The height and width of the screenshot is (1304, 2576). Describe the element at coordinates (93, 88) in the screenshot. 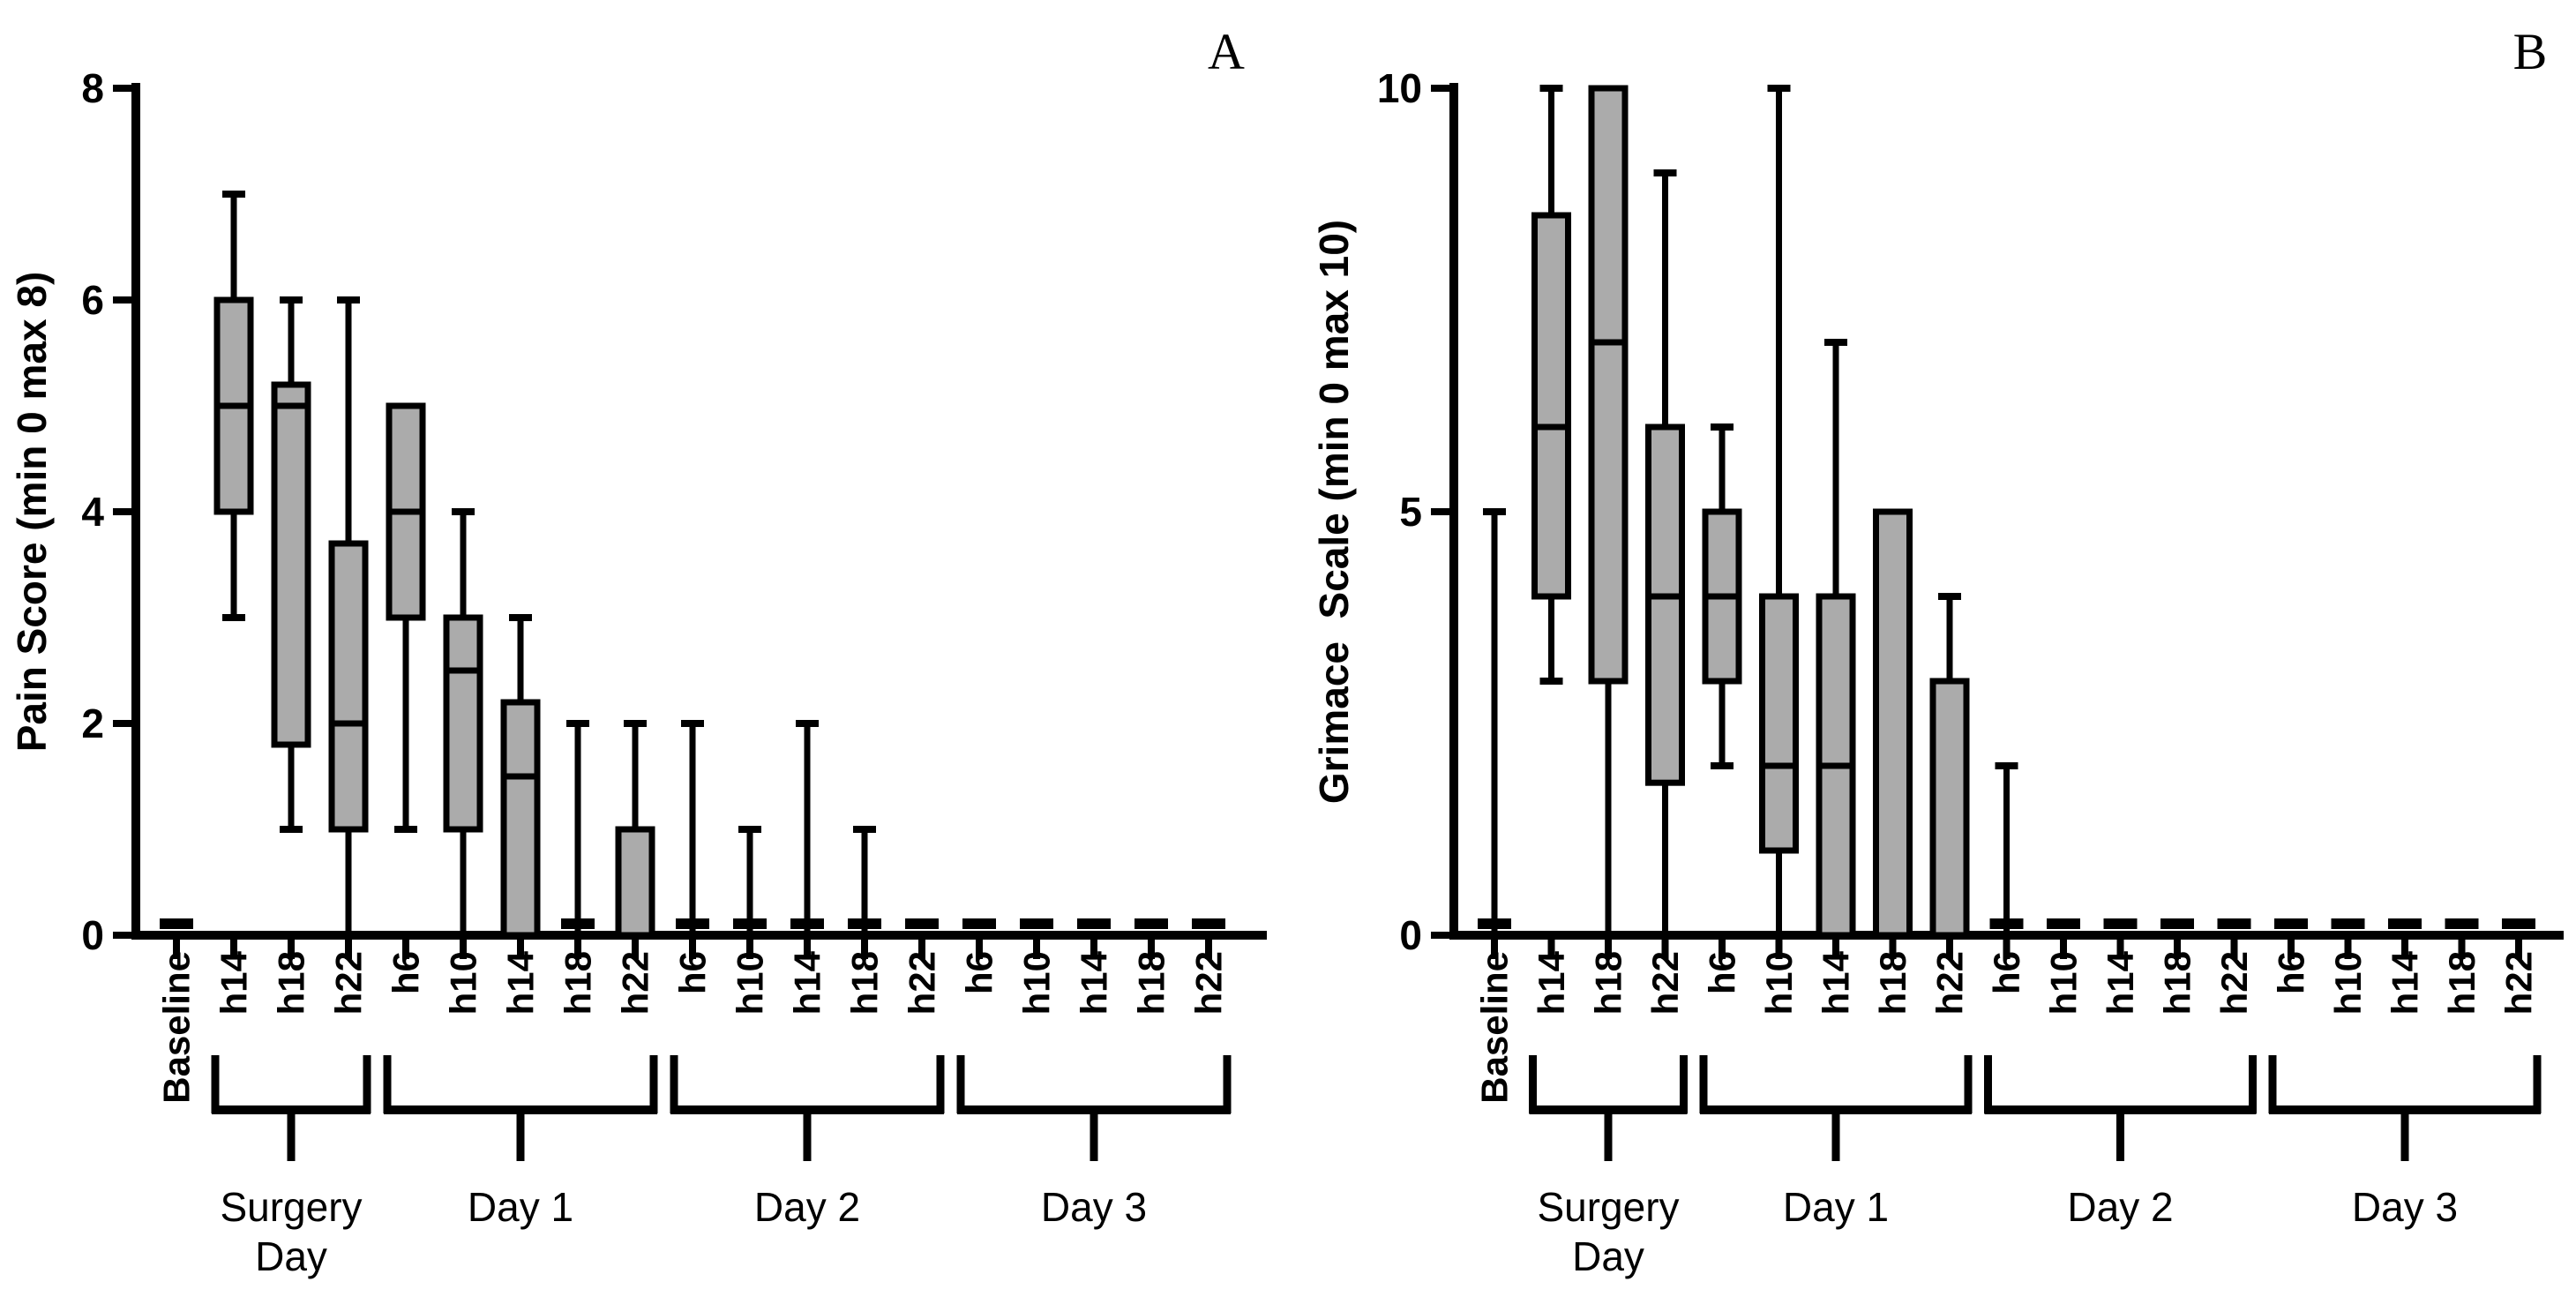

I see `y-tick-label: 8` at that location.